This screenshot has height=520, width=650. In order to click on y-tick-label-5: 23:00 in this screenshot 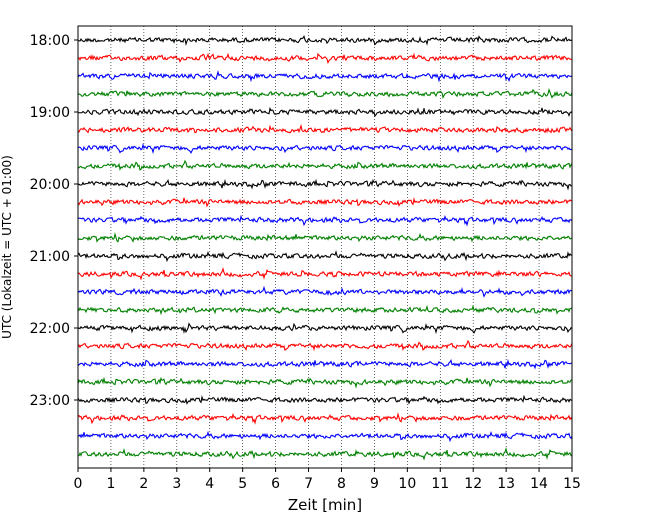, I will do `click(50, 401)`.